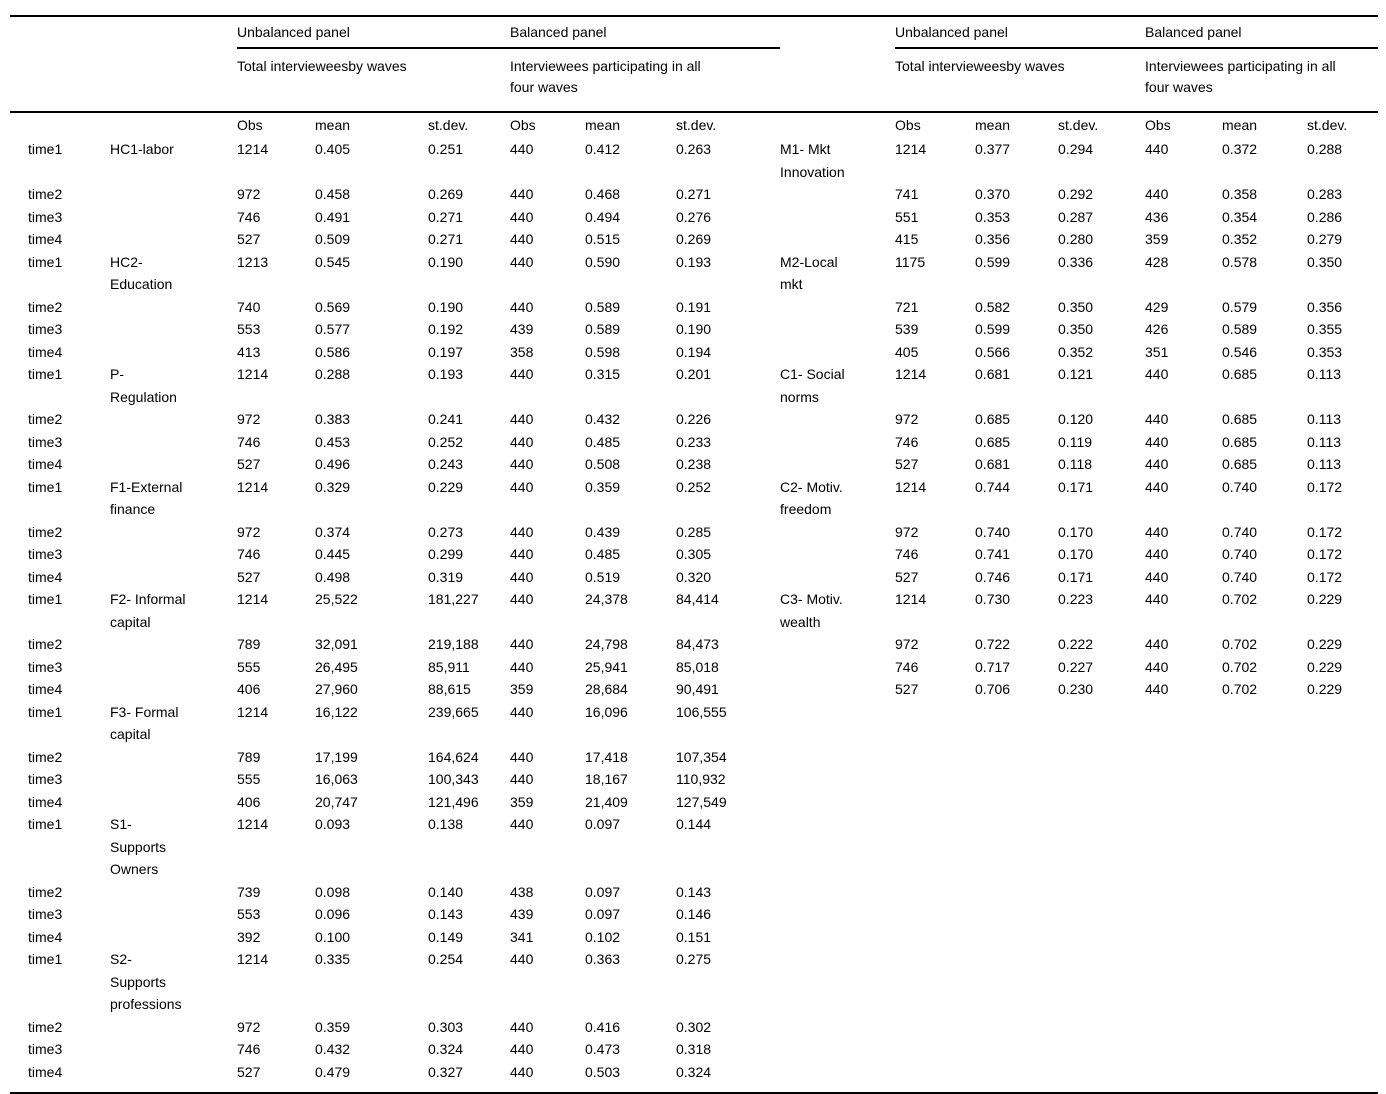  I want to click on obs-value: 392, so click(249, 936).